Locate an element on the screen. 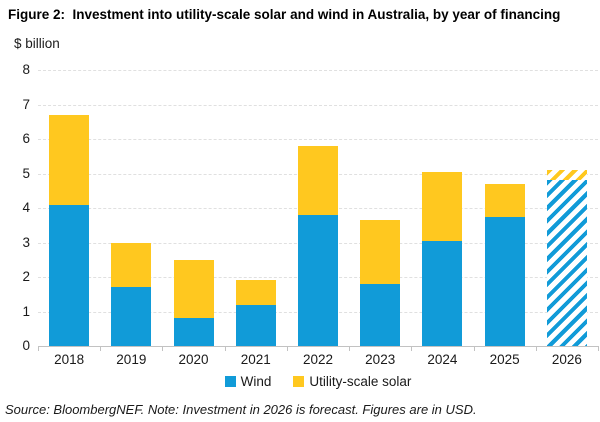 The width and height of the screenshot is (600, 422). bar-2022 is located at coordinates (318, 208).